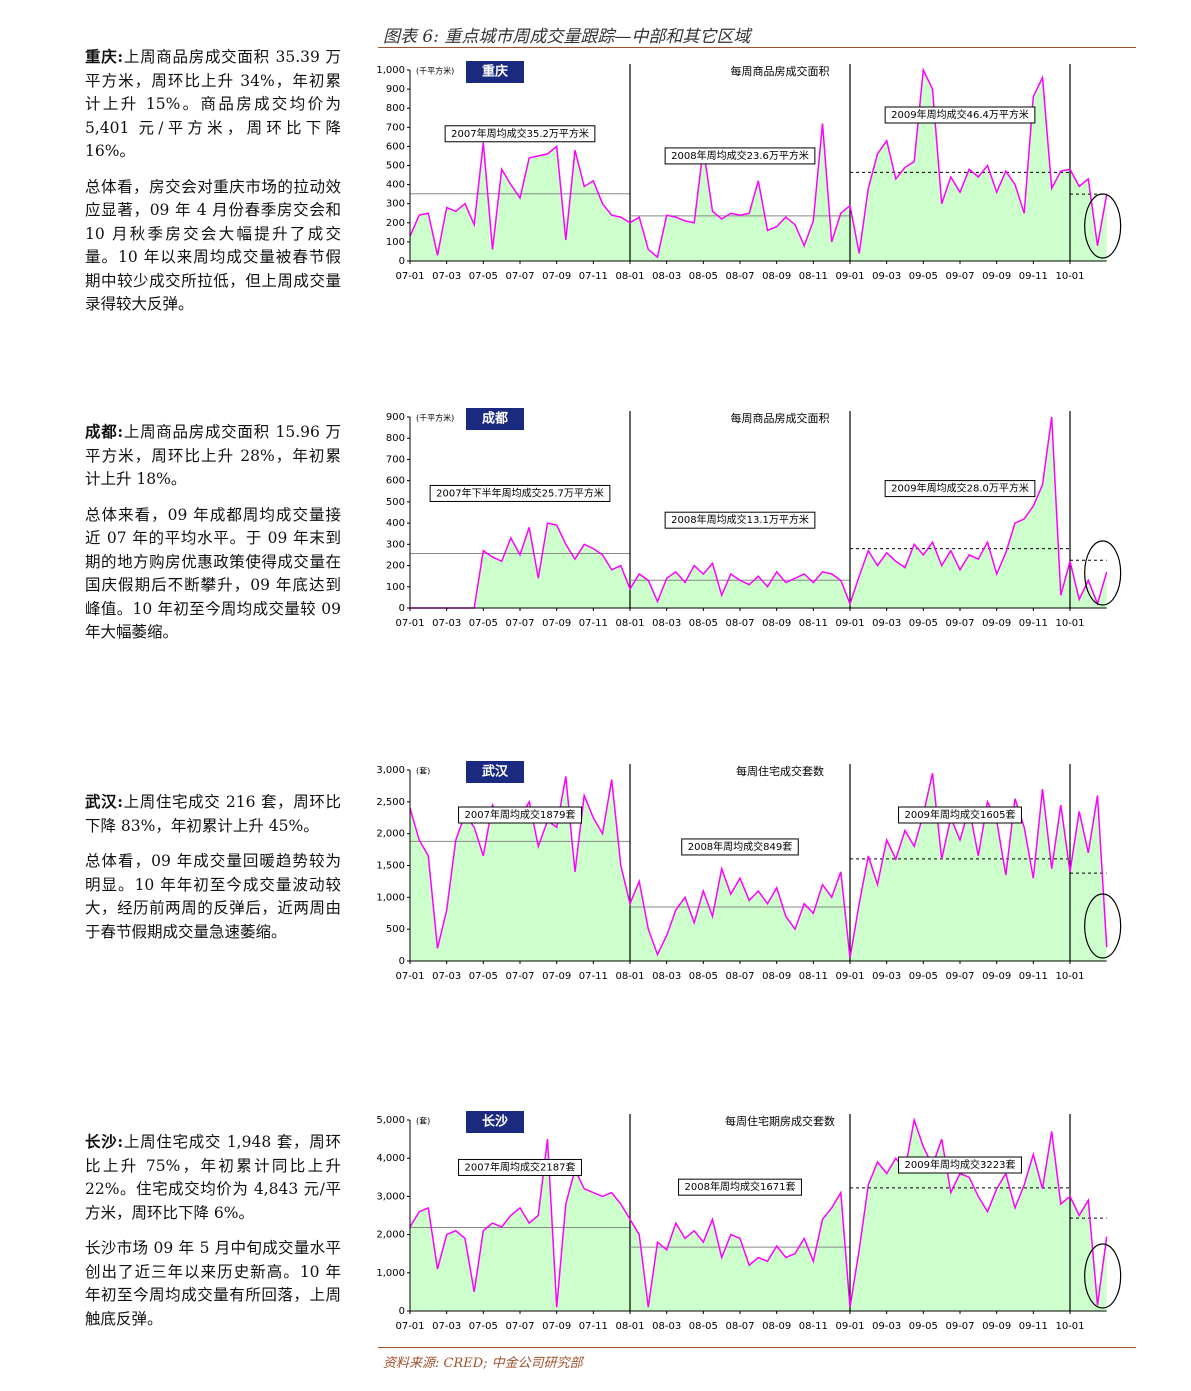 Image resolution: width=1191 pixels, height=1391 pixels. What do you see at coordinates (390, 897) in the screenshot?
I see `y-tick-label: 1,000` at bounding box center [390, 897].